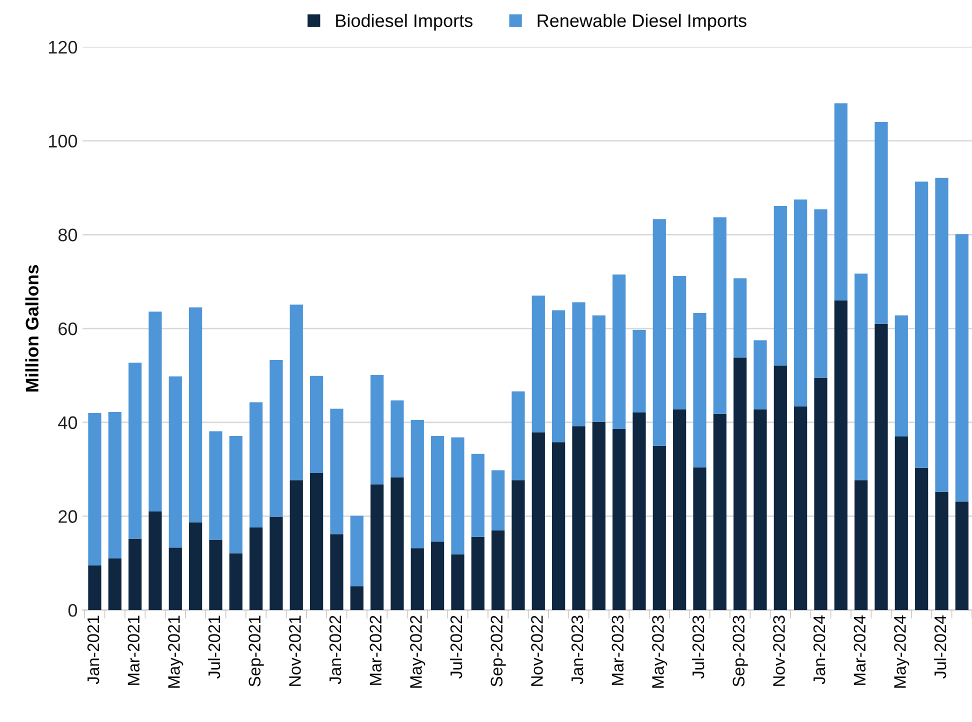  Describe the element at coordinates (577, 650) in the screenshot. I see `x-tick-label: Jan-2023` at that location.